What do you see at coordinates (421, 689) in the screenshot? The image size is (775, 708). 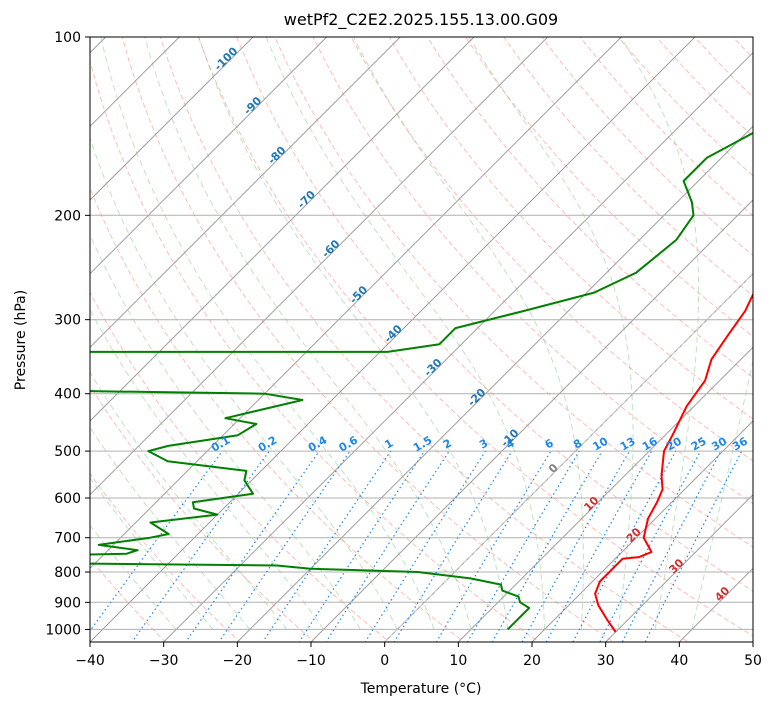 I see `x-axis-title: Temperature (°C)` at bounding box center [421, 689].